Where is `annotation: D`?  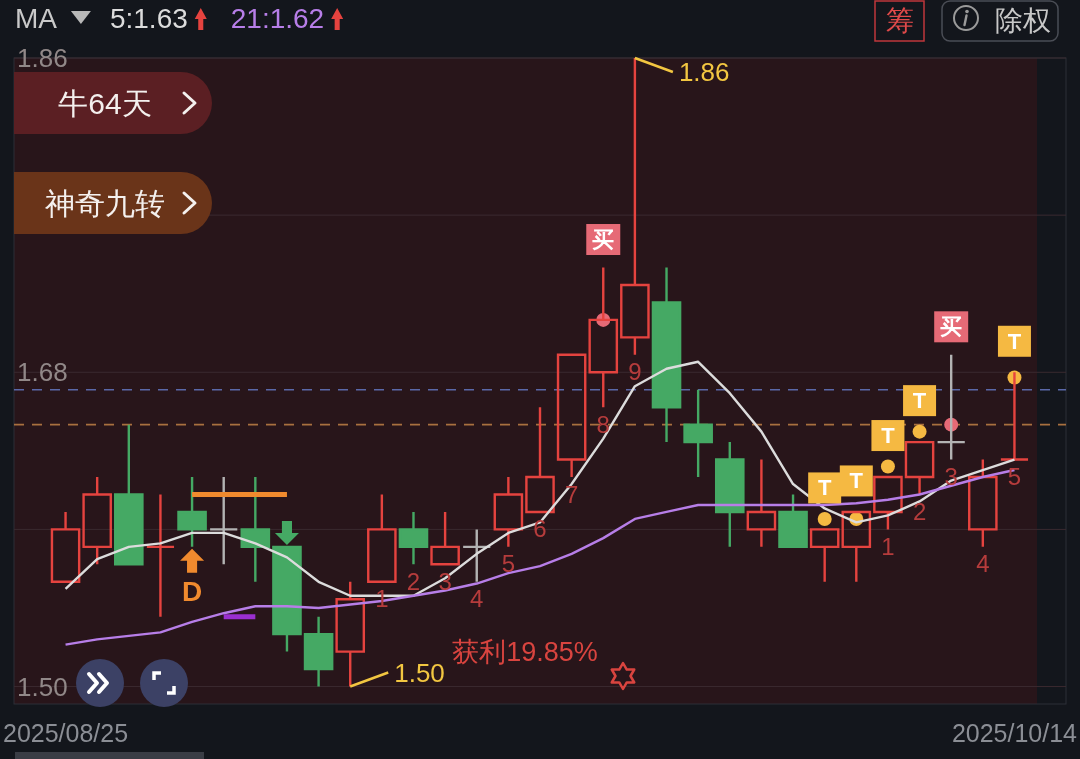 annotation: D is located at coordinates (192, 592).